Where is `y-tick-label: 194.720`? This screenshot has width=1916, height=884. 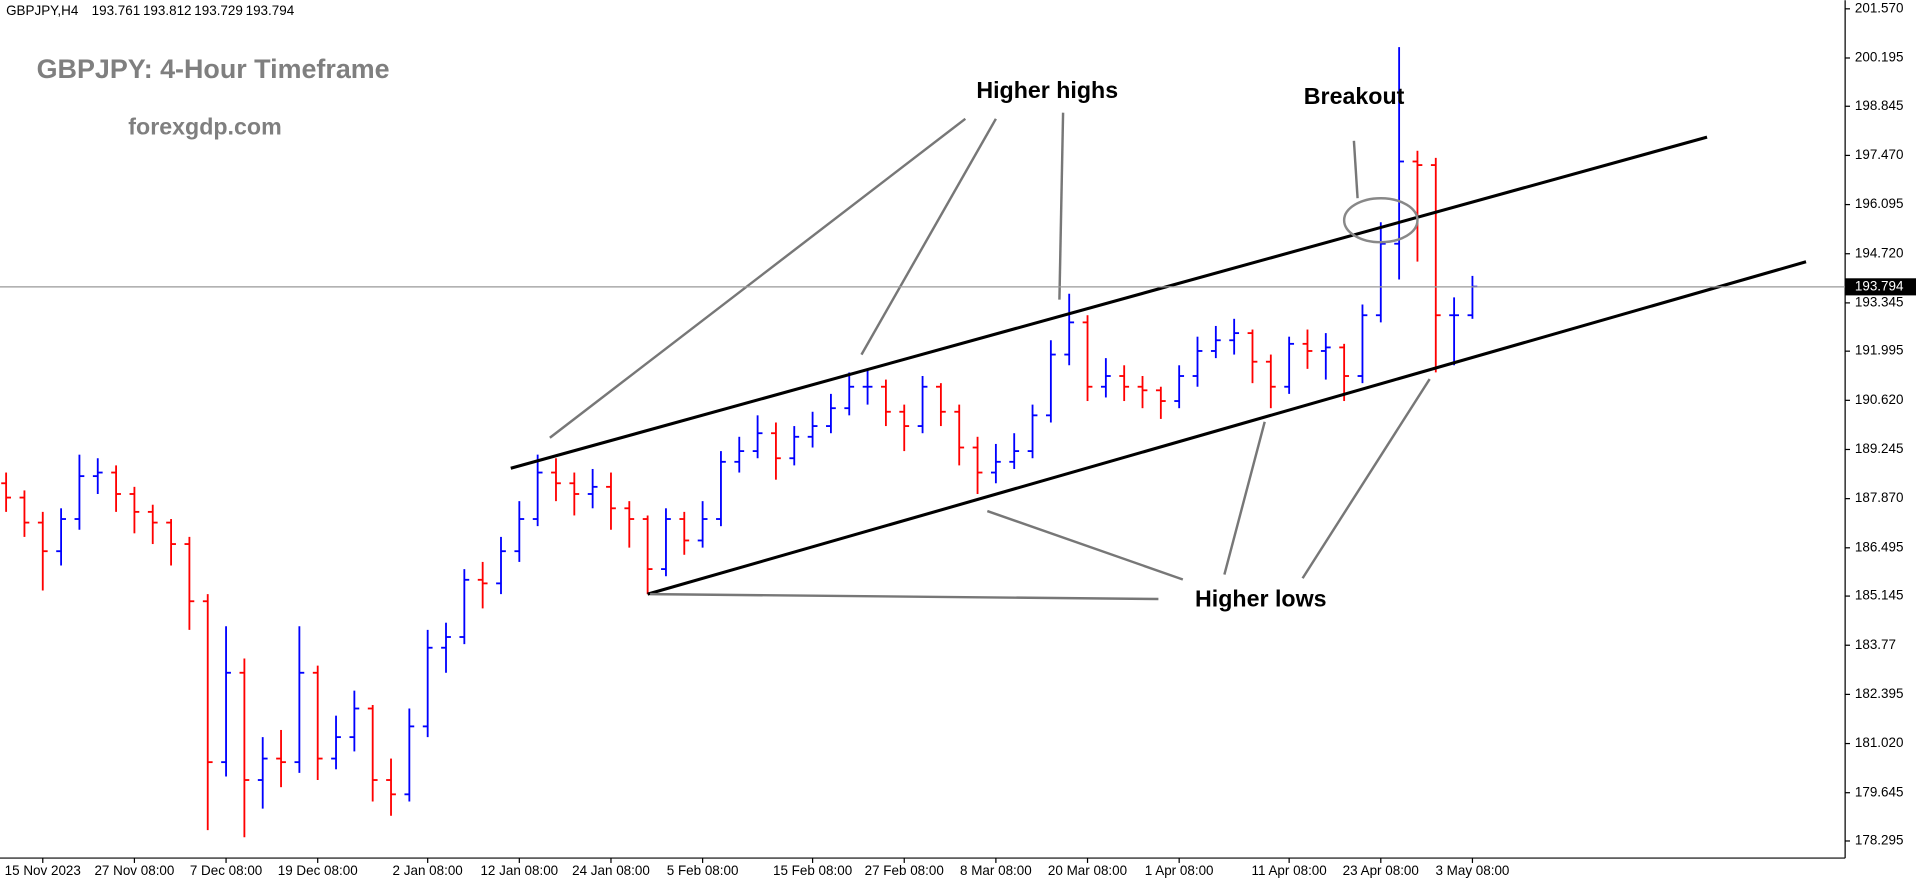 y-tick-label: 194.720 is located at coordinates (1879, 252).